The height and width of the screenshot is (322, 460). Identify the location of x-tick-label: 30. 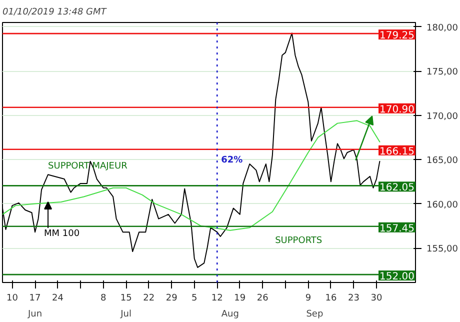
(376, 299).